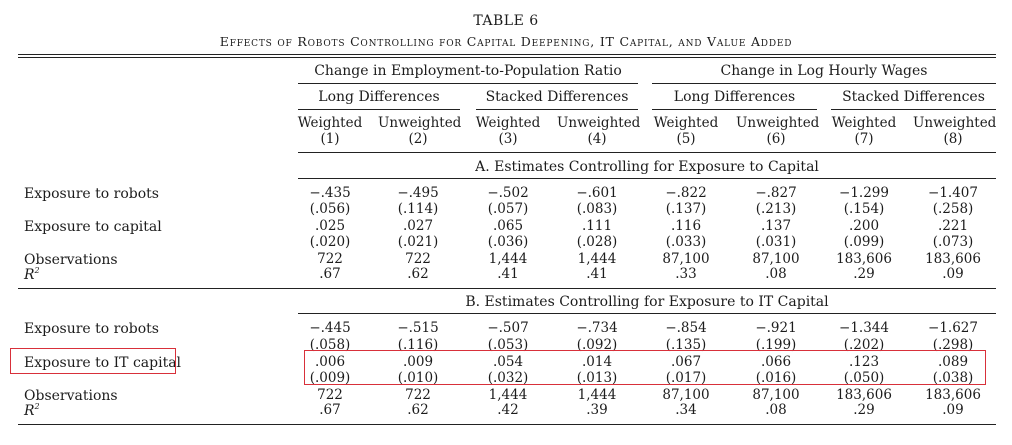 This screenshot has height=445, width=1012. Describe the element at coordinates (330, 139) in the screenshot. I see `col-num-header: (1)` at that location.